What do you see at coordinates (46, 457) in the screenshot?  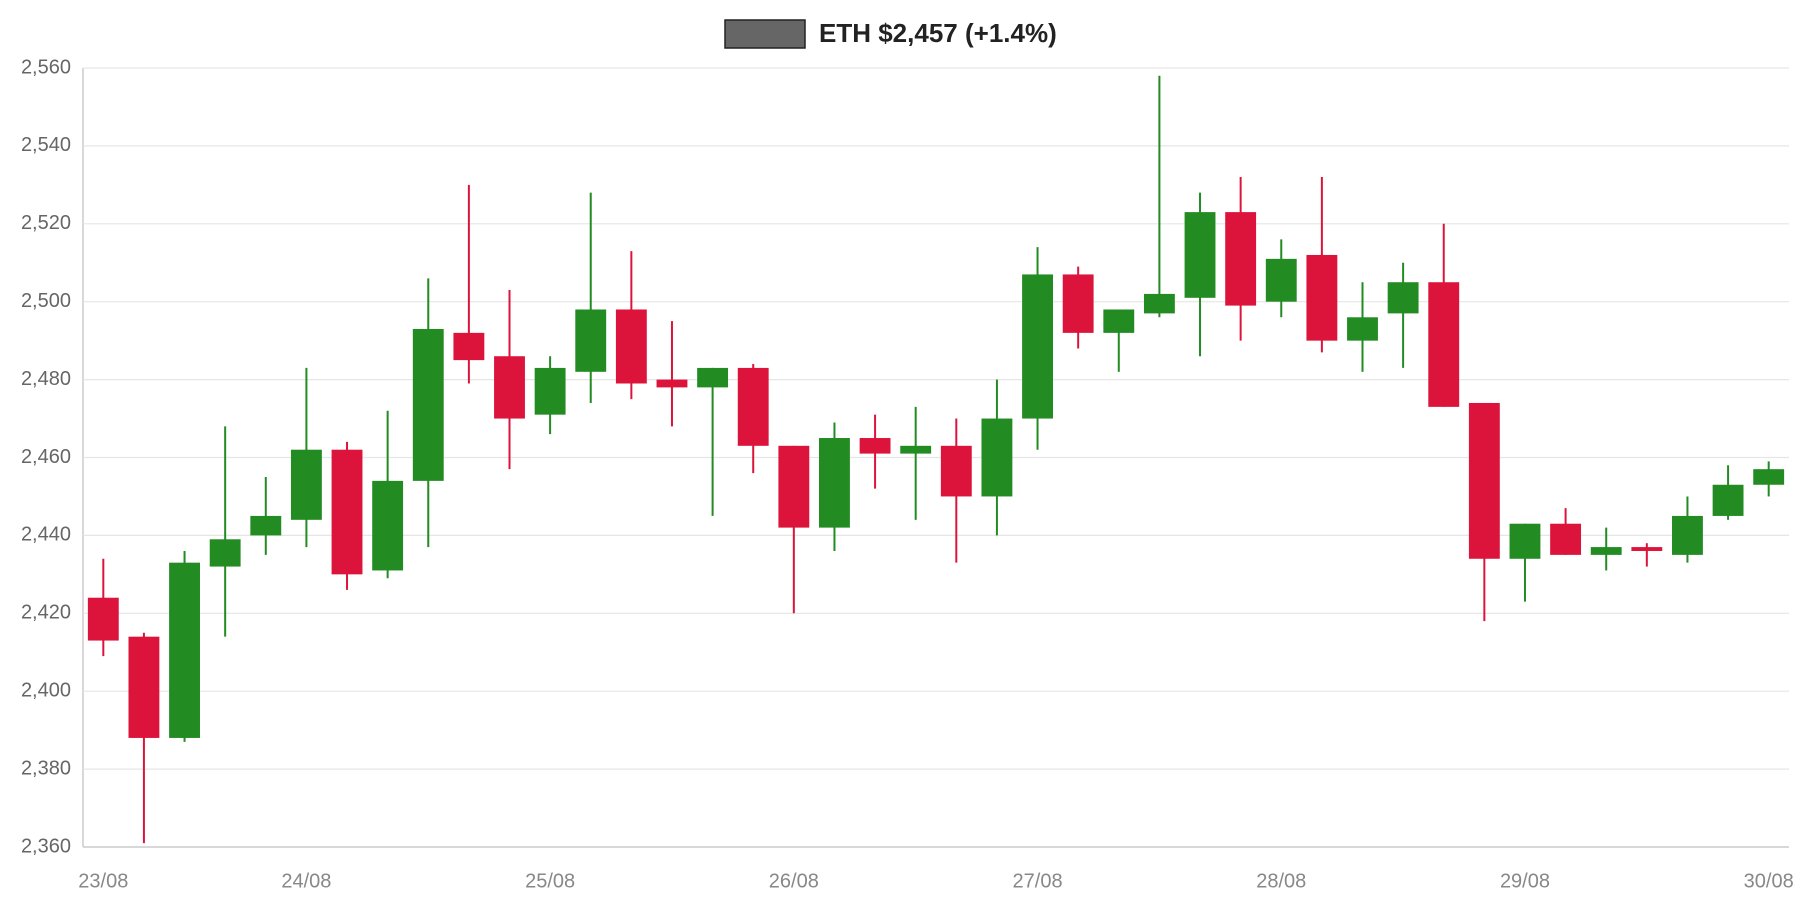 I see `y-tick-label: 2,460` at bounding box center [46, 457].